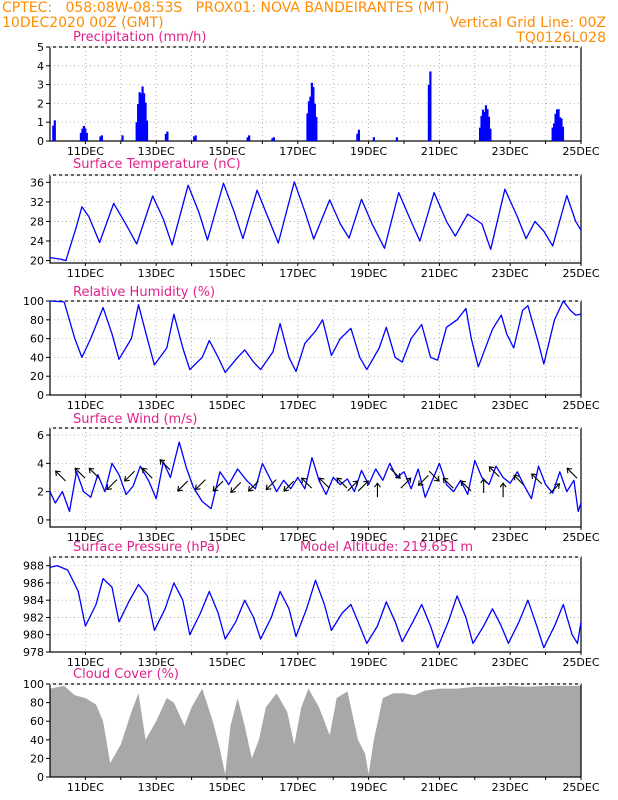  Describe the element at coordinates (226, 273) in the screenshot. I see `temp-xtick-label: 15DEC` at that location.